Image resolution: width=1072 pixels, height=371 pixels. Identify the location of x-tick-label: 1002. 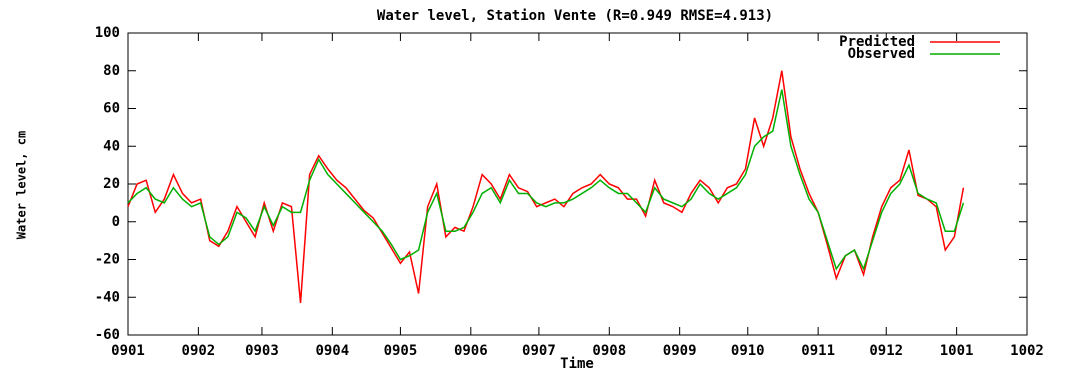
(1027, 351).